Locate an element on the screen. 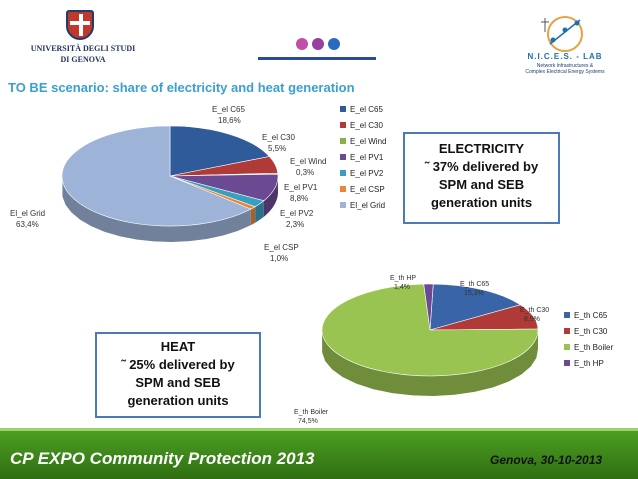 Image resolution: width=638 pixels, height=479 pixels. footer-bar is located at coordinates (319, 453).